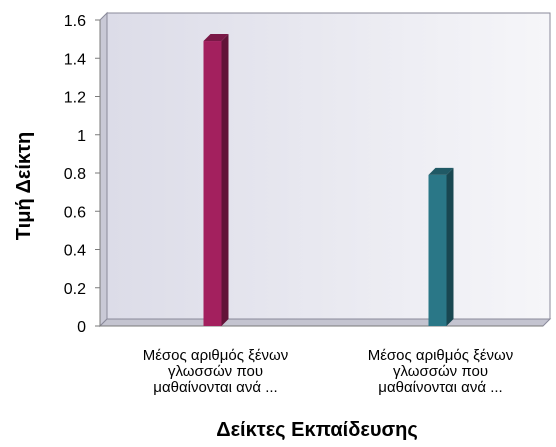 The height and width of the screenshot is (447, 556). Describe the element at coordinates (317, 430) in the screenshot. I see `x-axis-label: Δείκτες Εκπαίδευσης` at that location.